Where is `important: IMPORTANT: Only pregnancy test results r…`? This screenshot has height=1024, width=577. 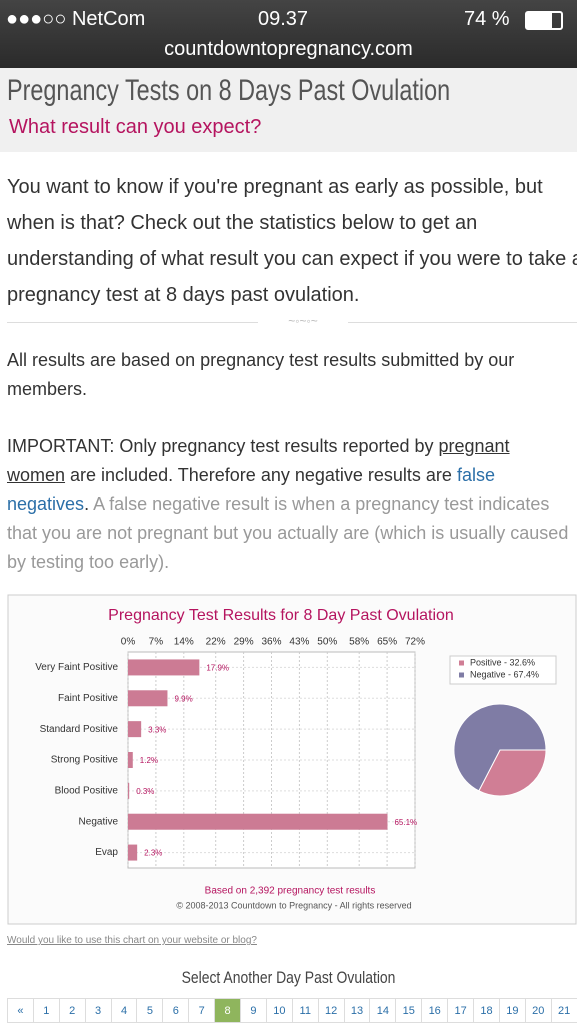
important: IMPORTANT: Only pregnancy test results r… is located at coordinates (289, 504).